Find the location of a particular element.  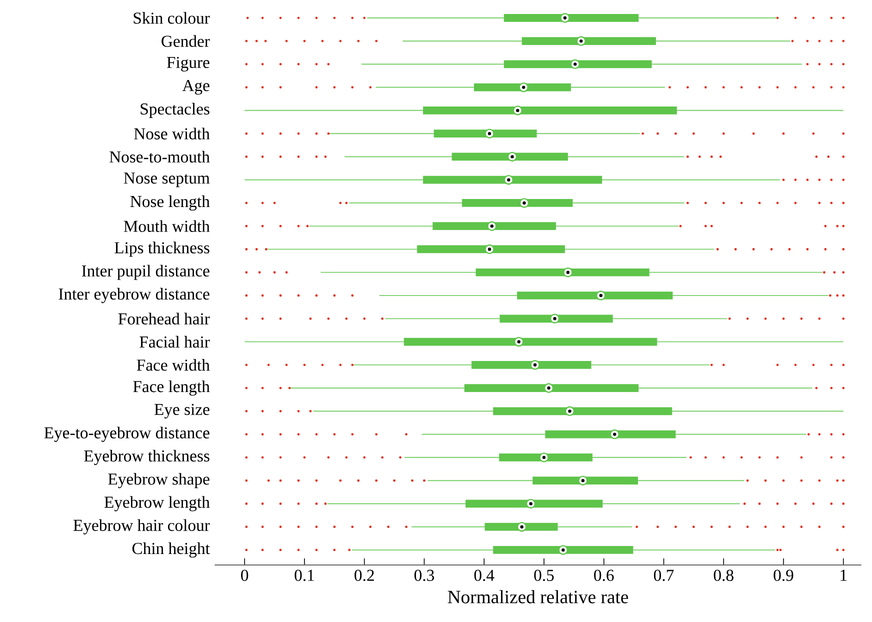

y-tick-label: Face width is located at coordinates (173, 365).